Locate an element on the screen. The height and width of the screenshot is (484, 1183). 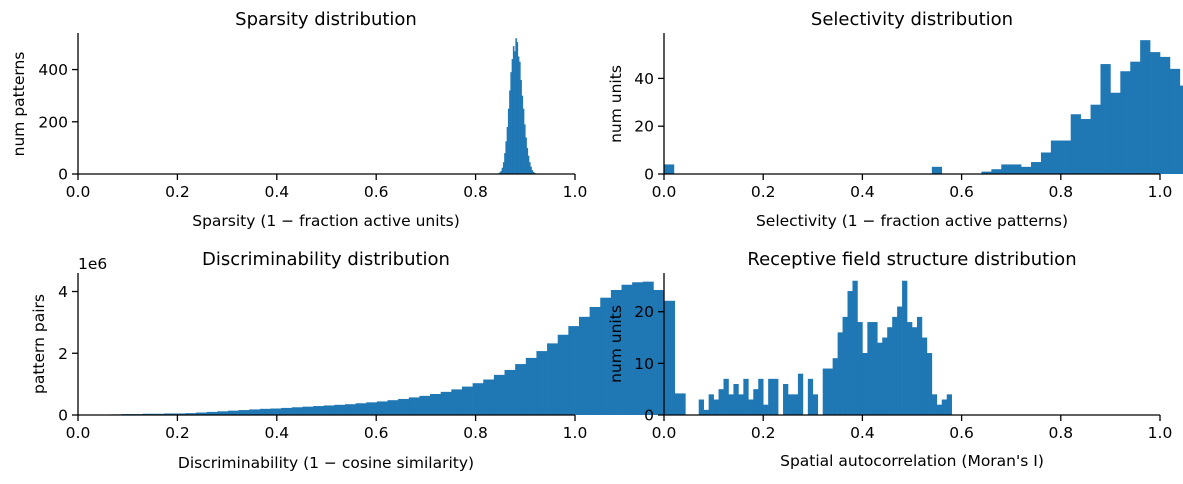
sparsity-xtick-label: 1.0 is located at coordinates (575, 192).